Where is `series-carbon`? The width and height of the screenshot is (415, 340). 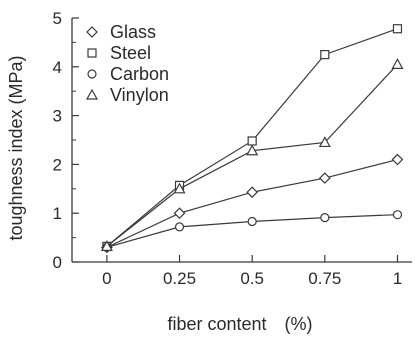
series-carbon is located at coordinates (252, 231).